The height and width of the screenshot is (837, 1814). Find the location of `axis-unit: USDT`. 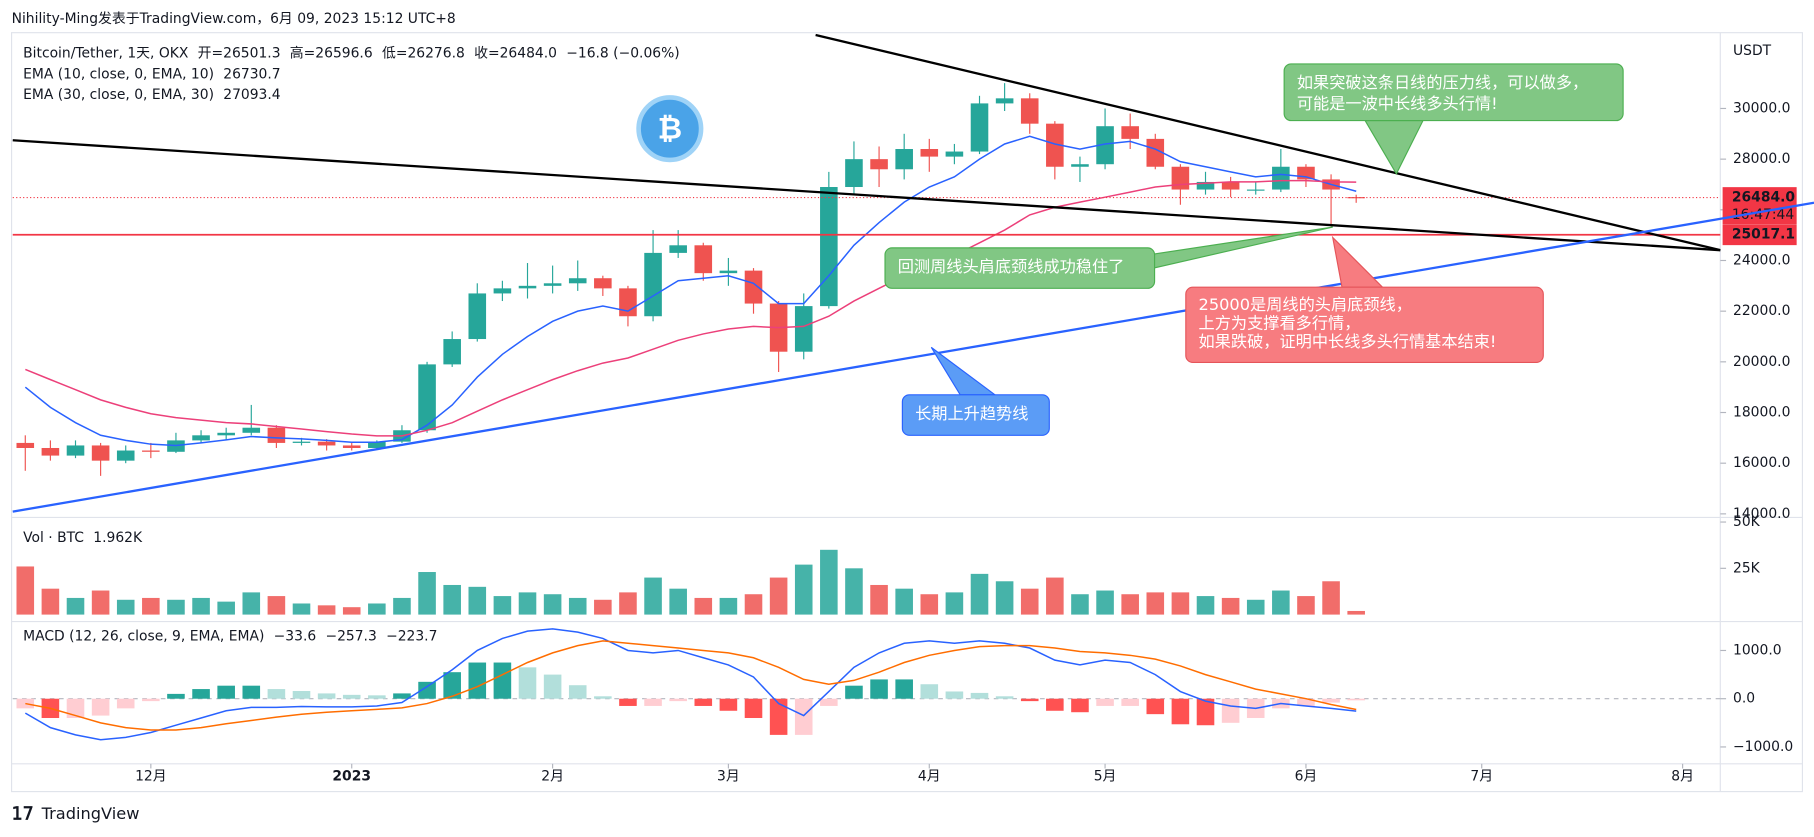

axis-unit: USDT is located at coordinates (1752, 51).